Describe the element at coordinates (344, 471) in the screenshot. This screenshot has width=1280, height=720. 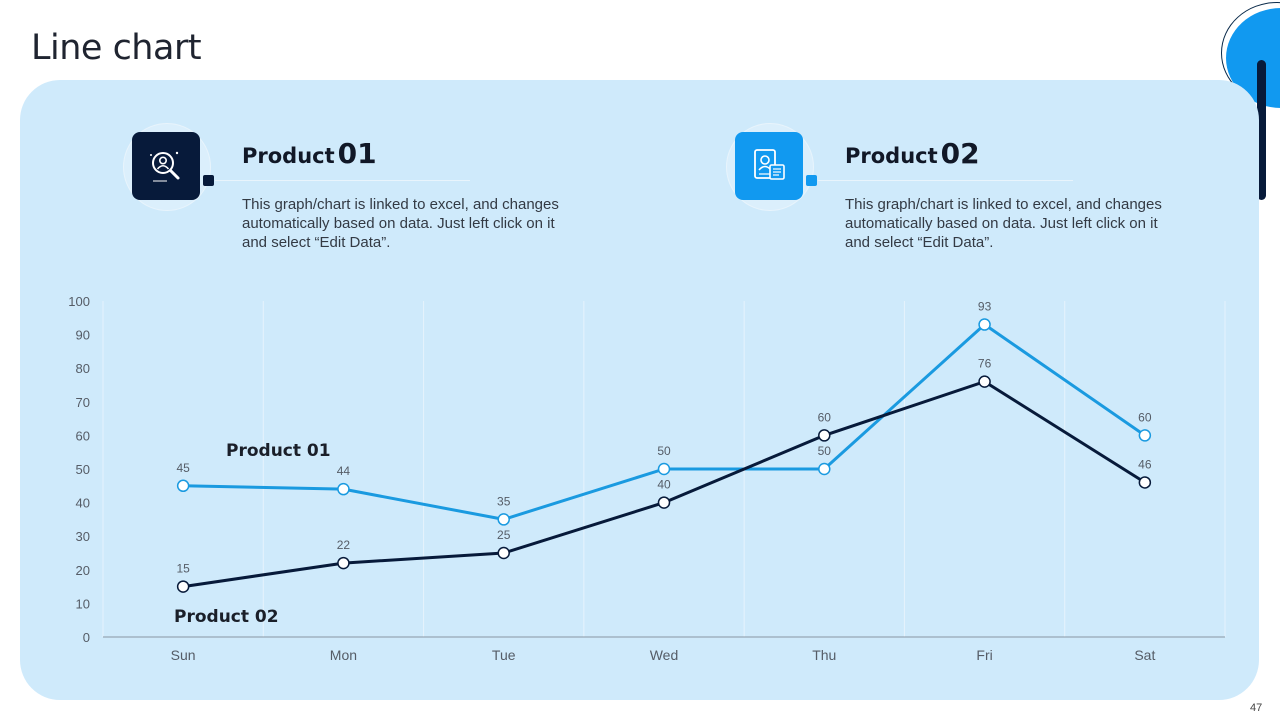
I see `data-label: 44` at that location.